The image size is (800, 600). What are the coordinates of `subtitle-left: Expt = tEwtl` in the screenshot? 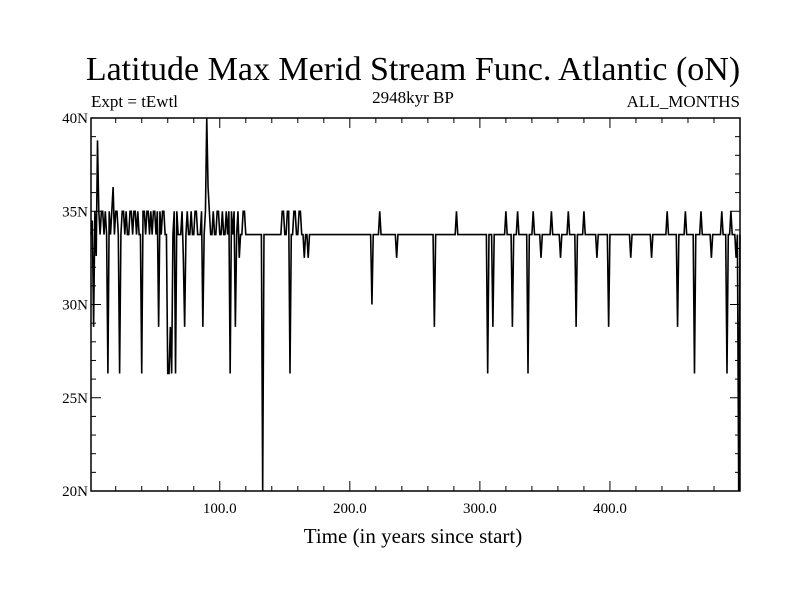 It's located at (134, 101).